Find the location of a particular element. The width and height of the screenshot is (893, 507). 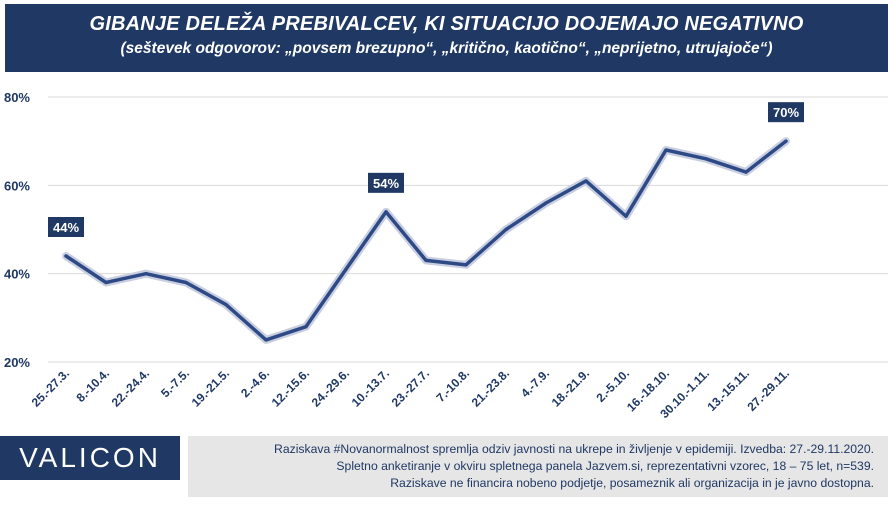

x-tick-label: 5.-7.5. is located at coordinates (175, 383).